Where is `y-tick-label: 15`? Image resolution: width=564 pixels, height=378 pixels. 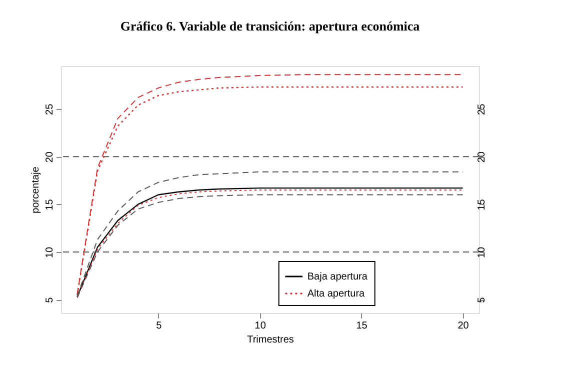
y-tick-label: 15 is located at coordinates (50, 204).